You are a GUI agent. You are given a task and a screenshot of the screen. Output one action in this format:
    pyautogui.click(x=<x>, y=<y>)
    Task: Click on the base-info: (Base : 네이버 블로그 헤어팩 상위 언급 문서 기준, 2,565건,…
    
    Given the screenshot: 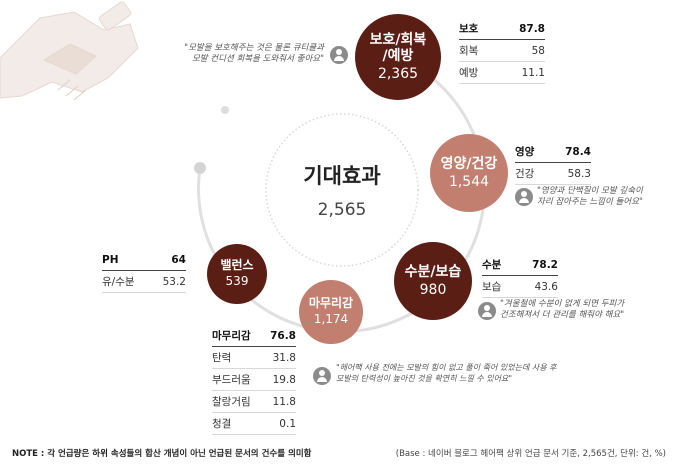 What is the action you would take?
    pyautogui.click(x=530, y=454)
    